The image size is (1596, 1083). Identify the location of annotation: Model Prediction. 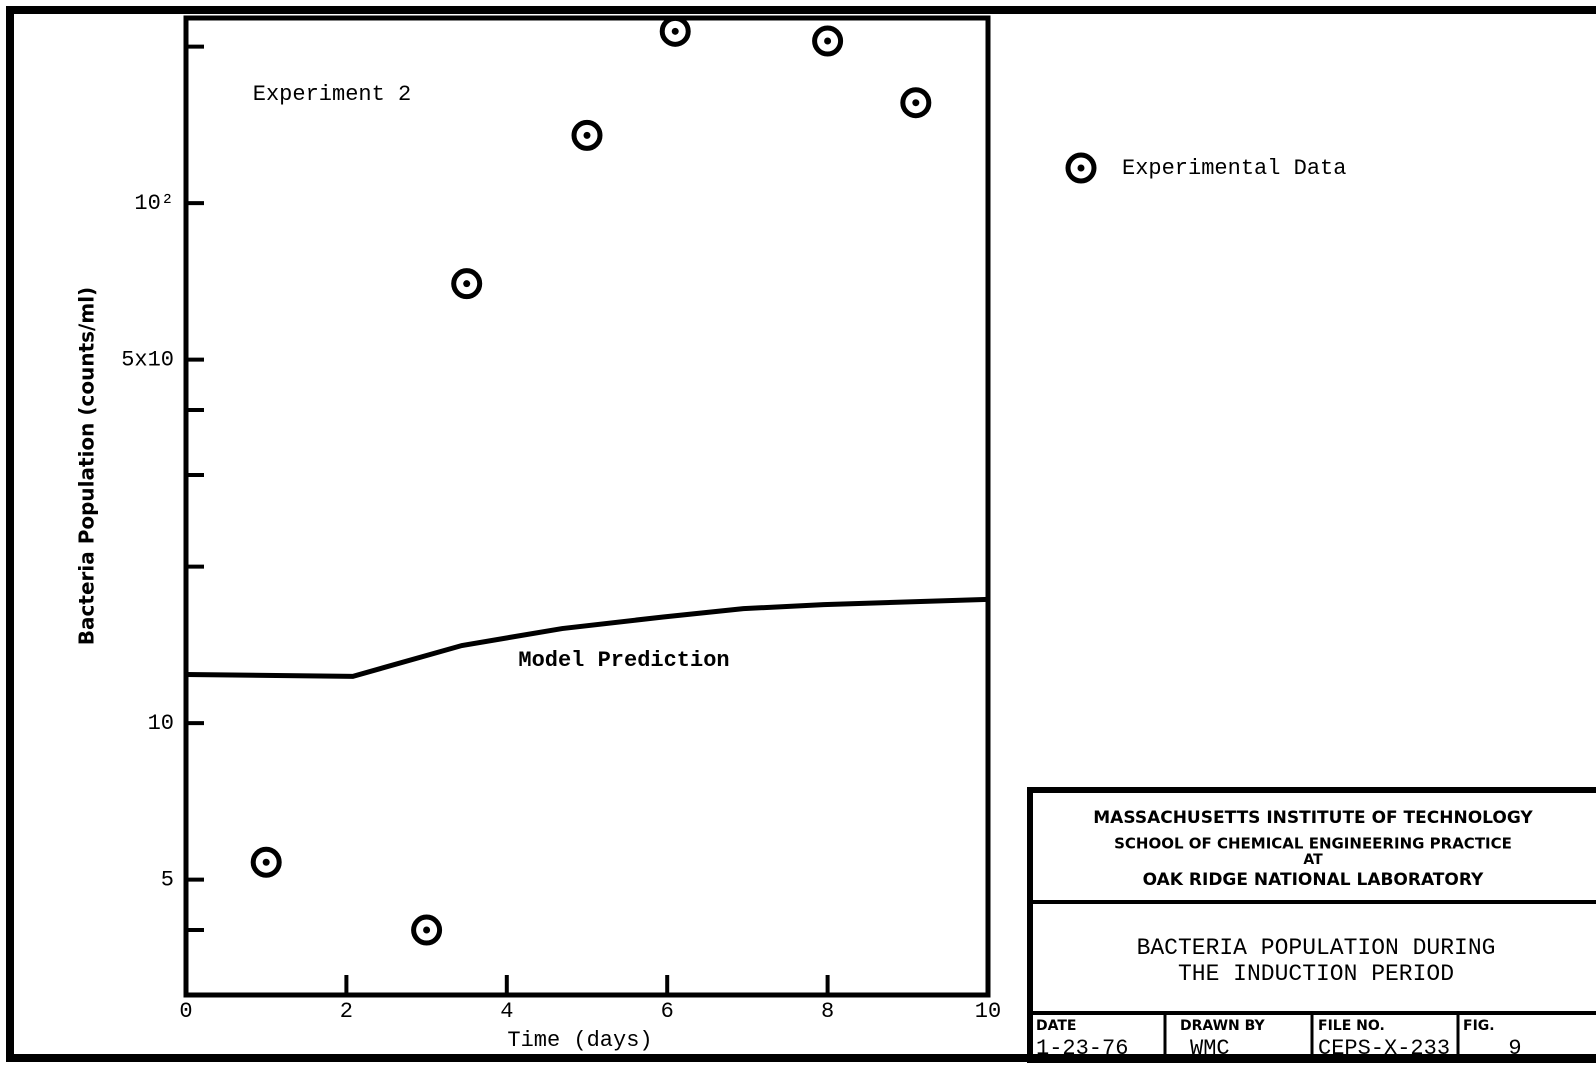
(623, 660).